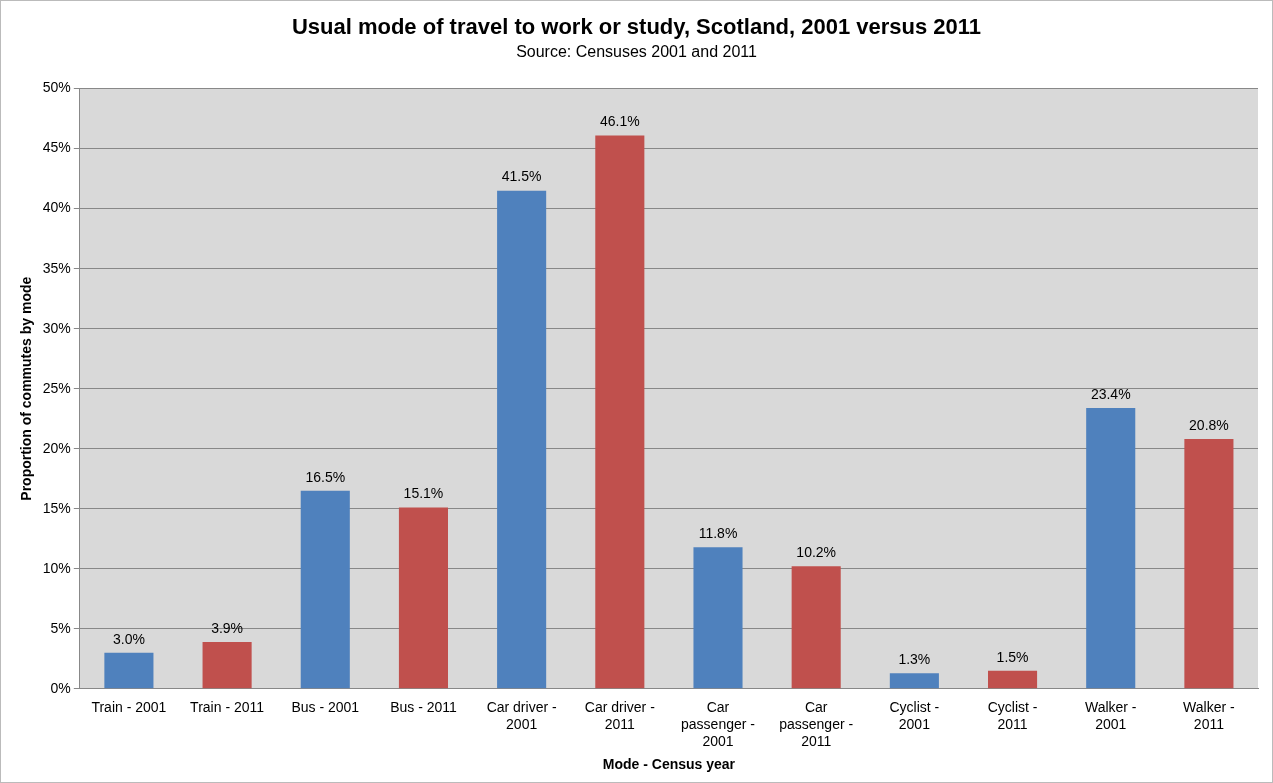  What do you see at coordinates (1209, 424) in the screenshot?
I see `data-label: 20.8%` at bounding box center [1209, 424].